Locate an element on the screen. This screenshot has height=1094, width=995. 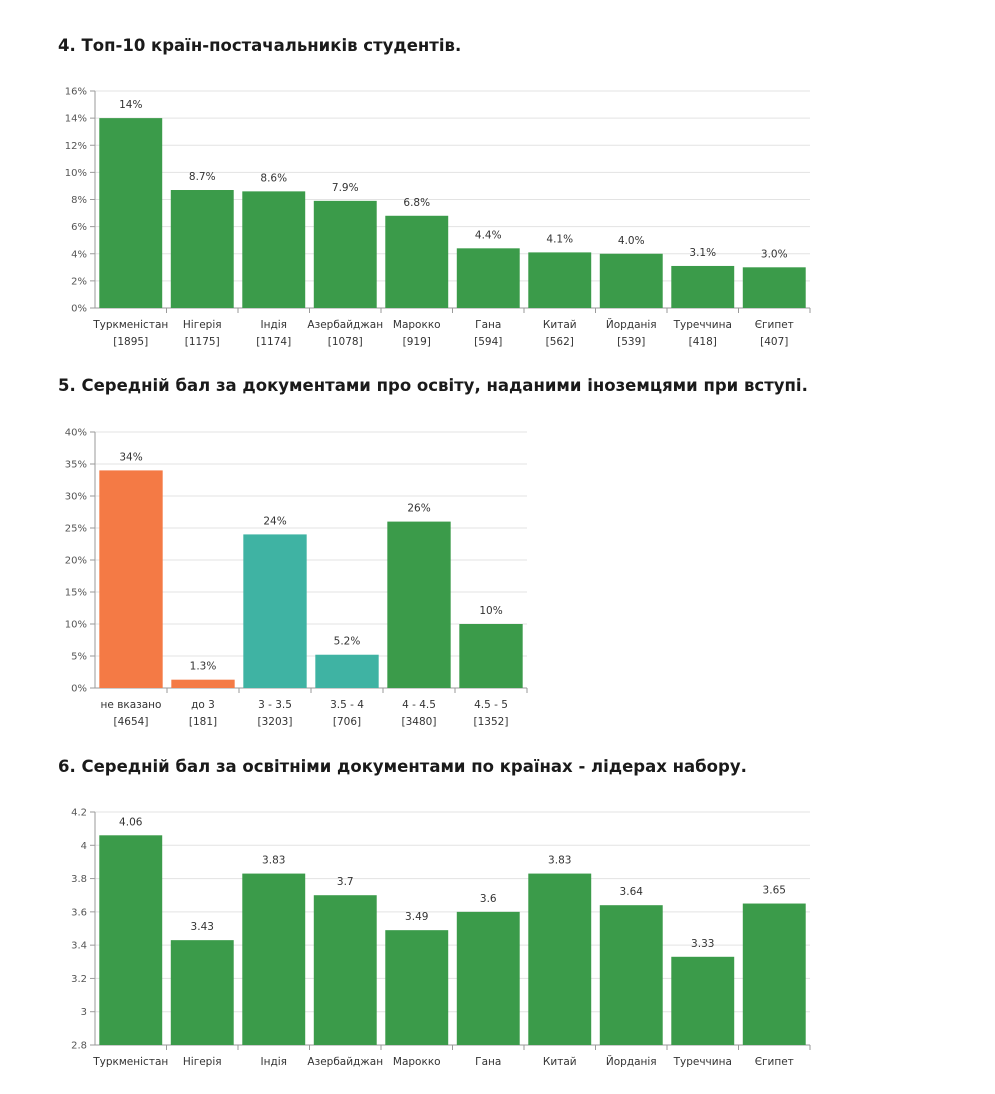
y-tick-label: 40% is located at coordinates (76, 433).